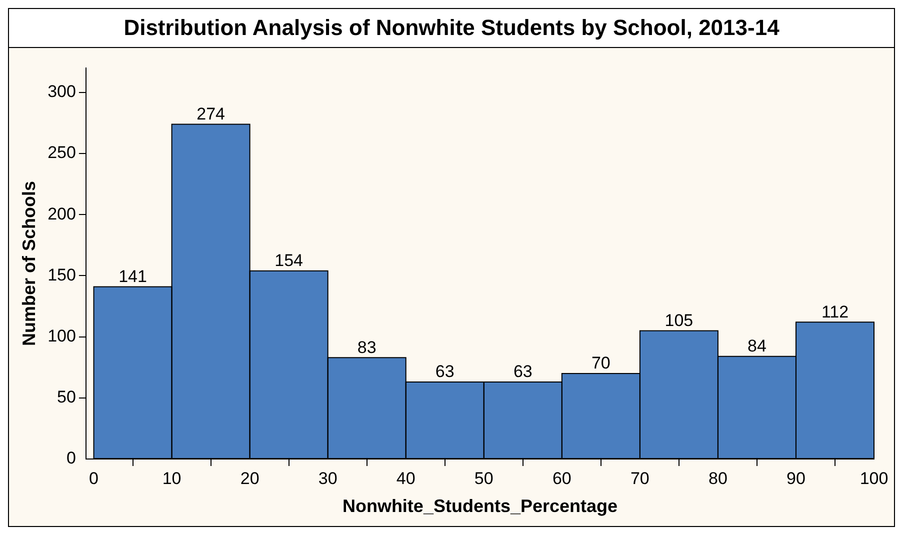  What do you see at coordinates (366, 347) in the screenshot?
I see `data-label: 83` at bounding box center [366, 347].